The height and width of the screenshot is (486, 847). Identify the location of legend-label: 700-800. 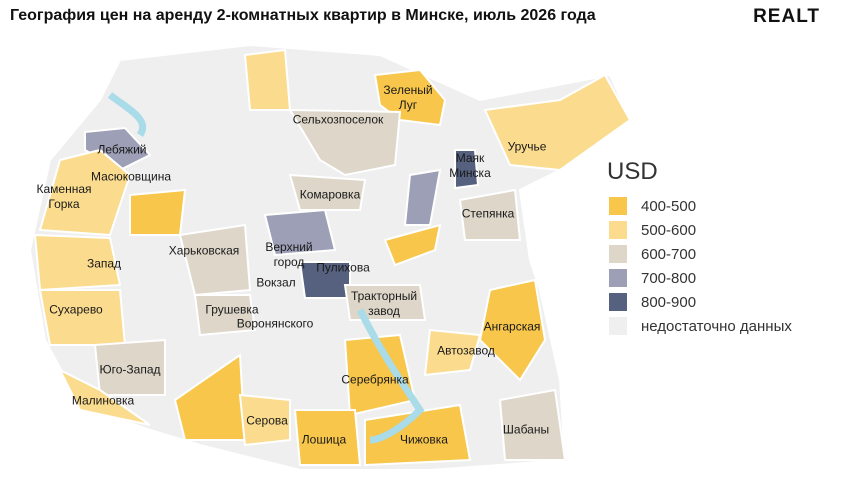
(669, 278).